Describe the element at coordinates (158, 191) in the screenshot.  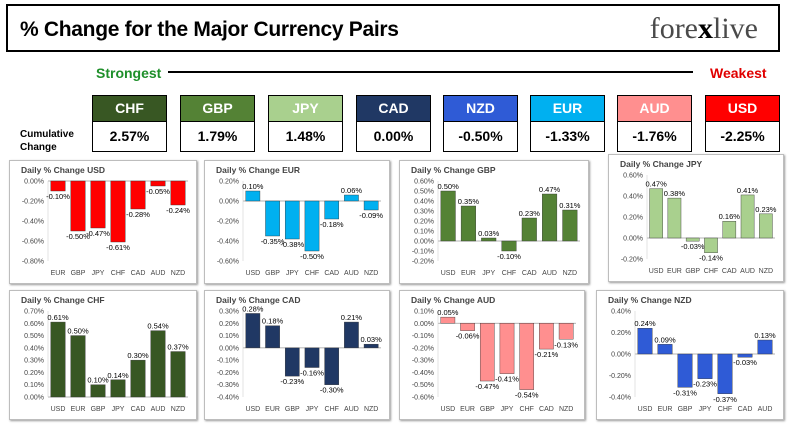
I see `data-label: -0.05%` at that location.